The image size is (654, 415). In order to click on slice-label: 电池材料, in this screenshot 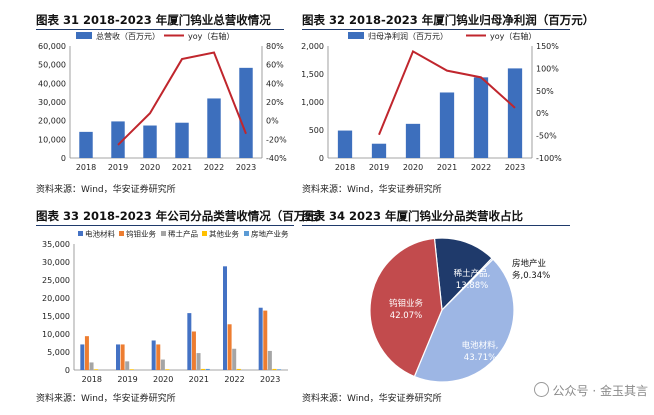, I will do `click(480, 345)`.